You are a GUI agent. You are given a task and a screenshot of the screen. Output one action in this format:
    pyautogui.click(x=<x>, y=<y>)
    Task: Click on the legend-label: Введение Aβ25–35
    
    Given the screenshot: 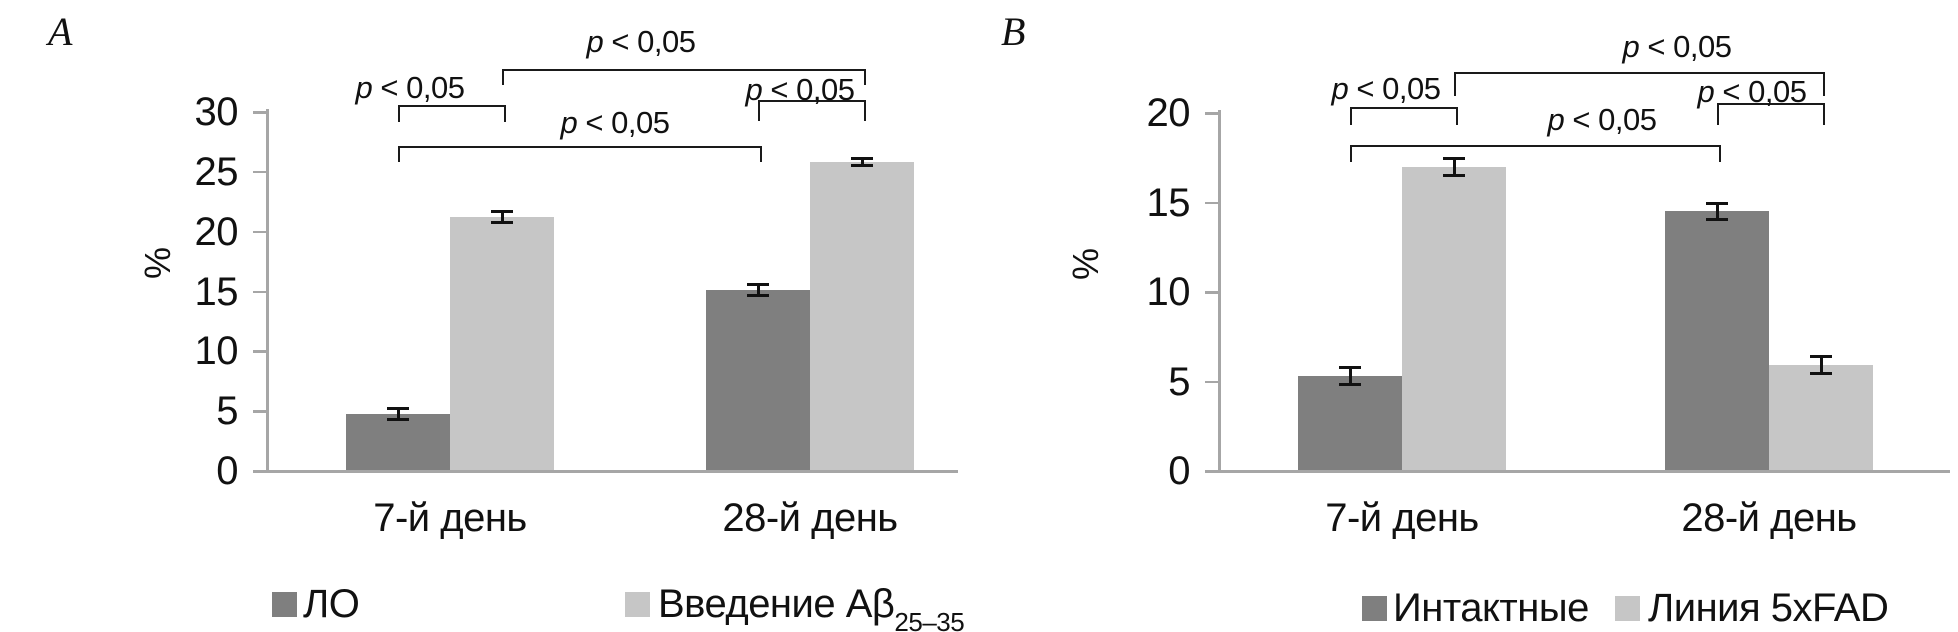 What is the action you would take?
    pyautogui.click(x=811, y=607)
    